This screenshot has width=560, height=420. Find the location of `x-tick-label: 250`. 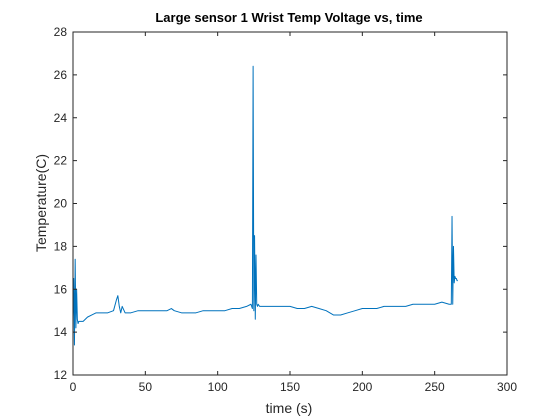

x-tick-label: 250 is located at coordinates (435, 387).